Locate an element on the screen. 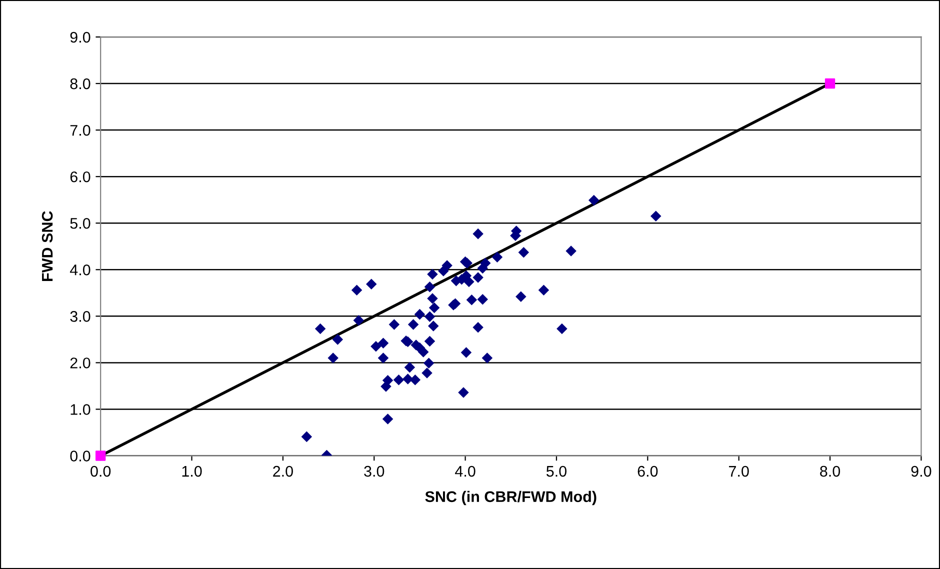 The height and width of the screenshot is (569, 940). x-tick-label: 5.0 is located at coordinates (556, 471).